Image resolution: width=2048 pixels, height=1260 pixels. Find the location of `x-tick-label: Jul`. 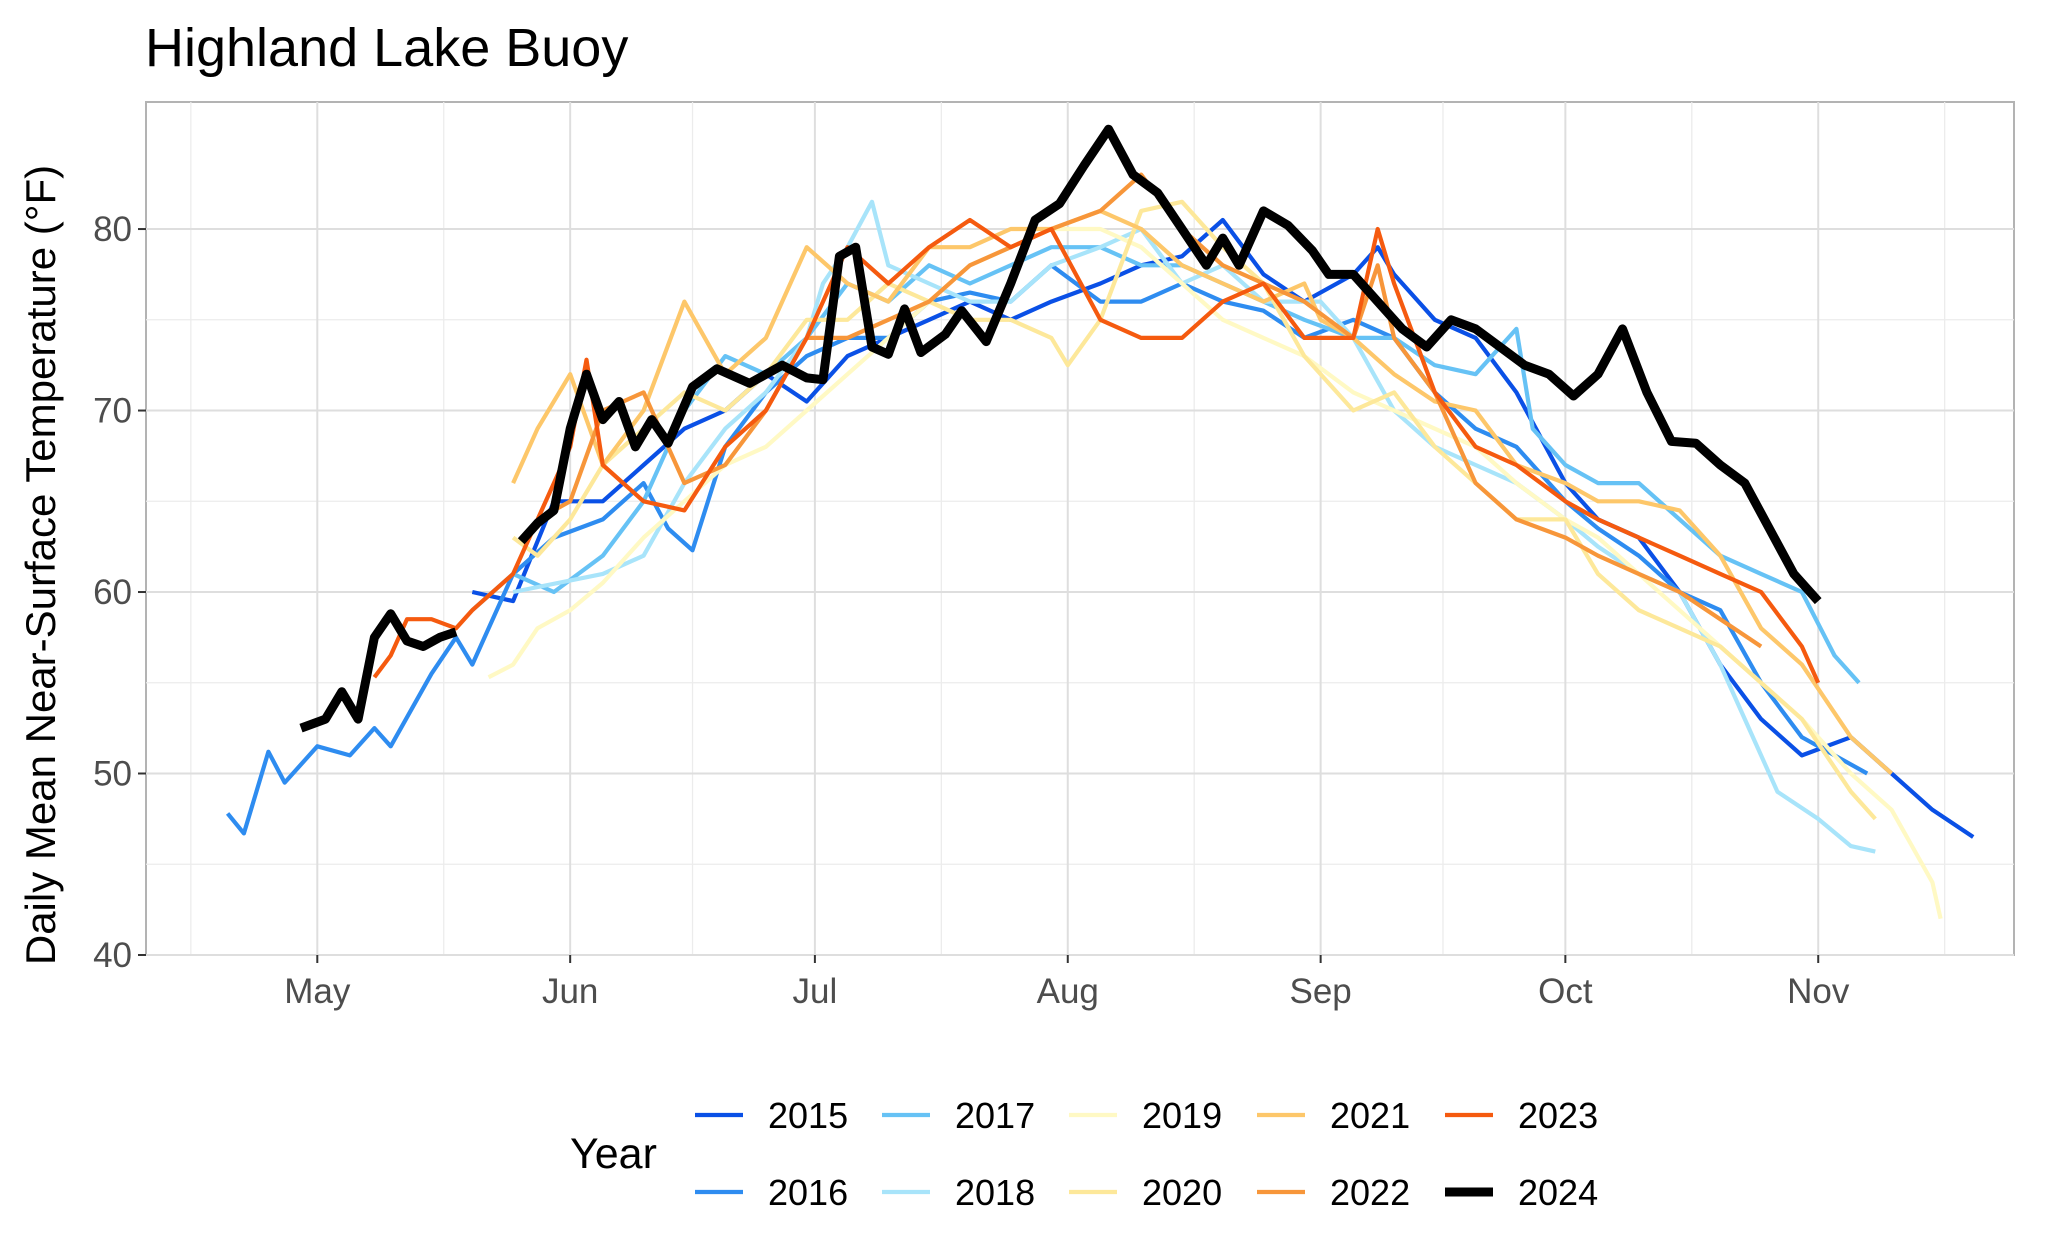

x-tick-label: Jul is located at coordinates (815, 991).